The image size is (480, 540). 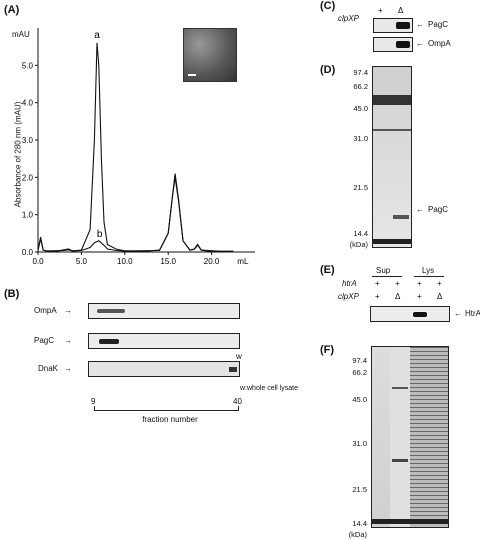 What do you see at coordinates (166, 410) in the screenshot?
I see `fraction-axis` at bounding box center [166, 410].